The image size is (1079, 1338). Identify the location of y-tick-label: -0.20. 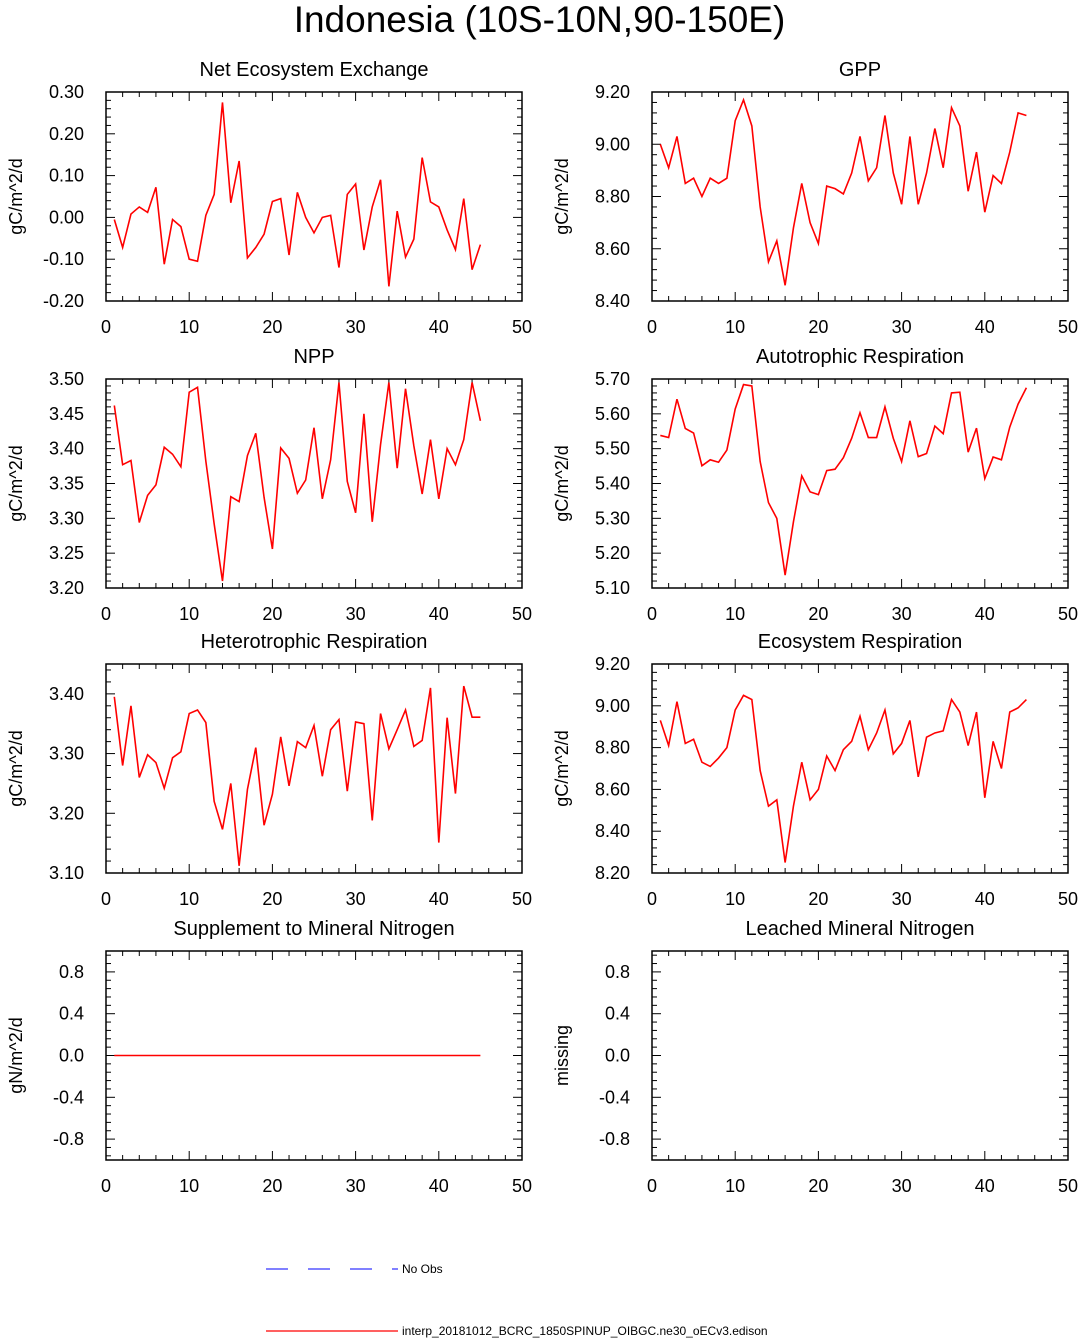
(63, 301).